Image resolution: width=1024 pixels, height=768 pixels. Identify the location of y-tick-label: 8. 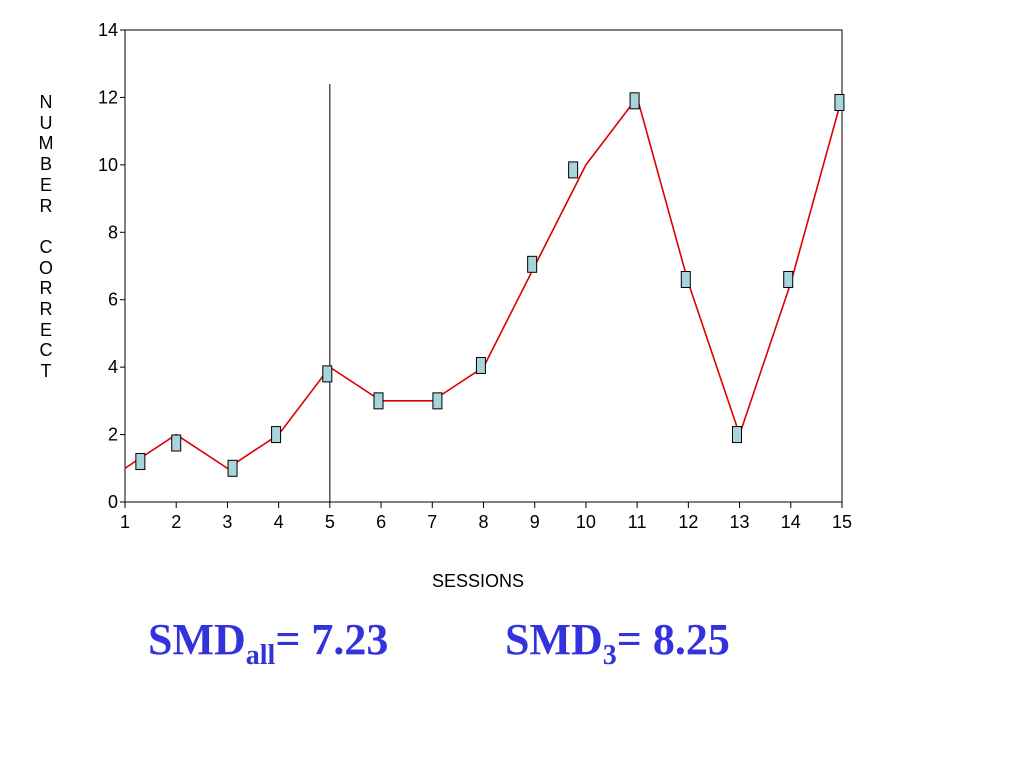
(113, 232).